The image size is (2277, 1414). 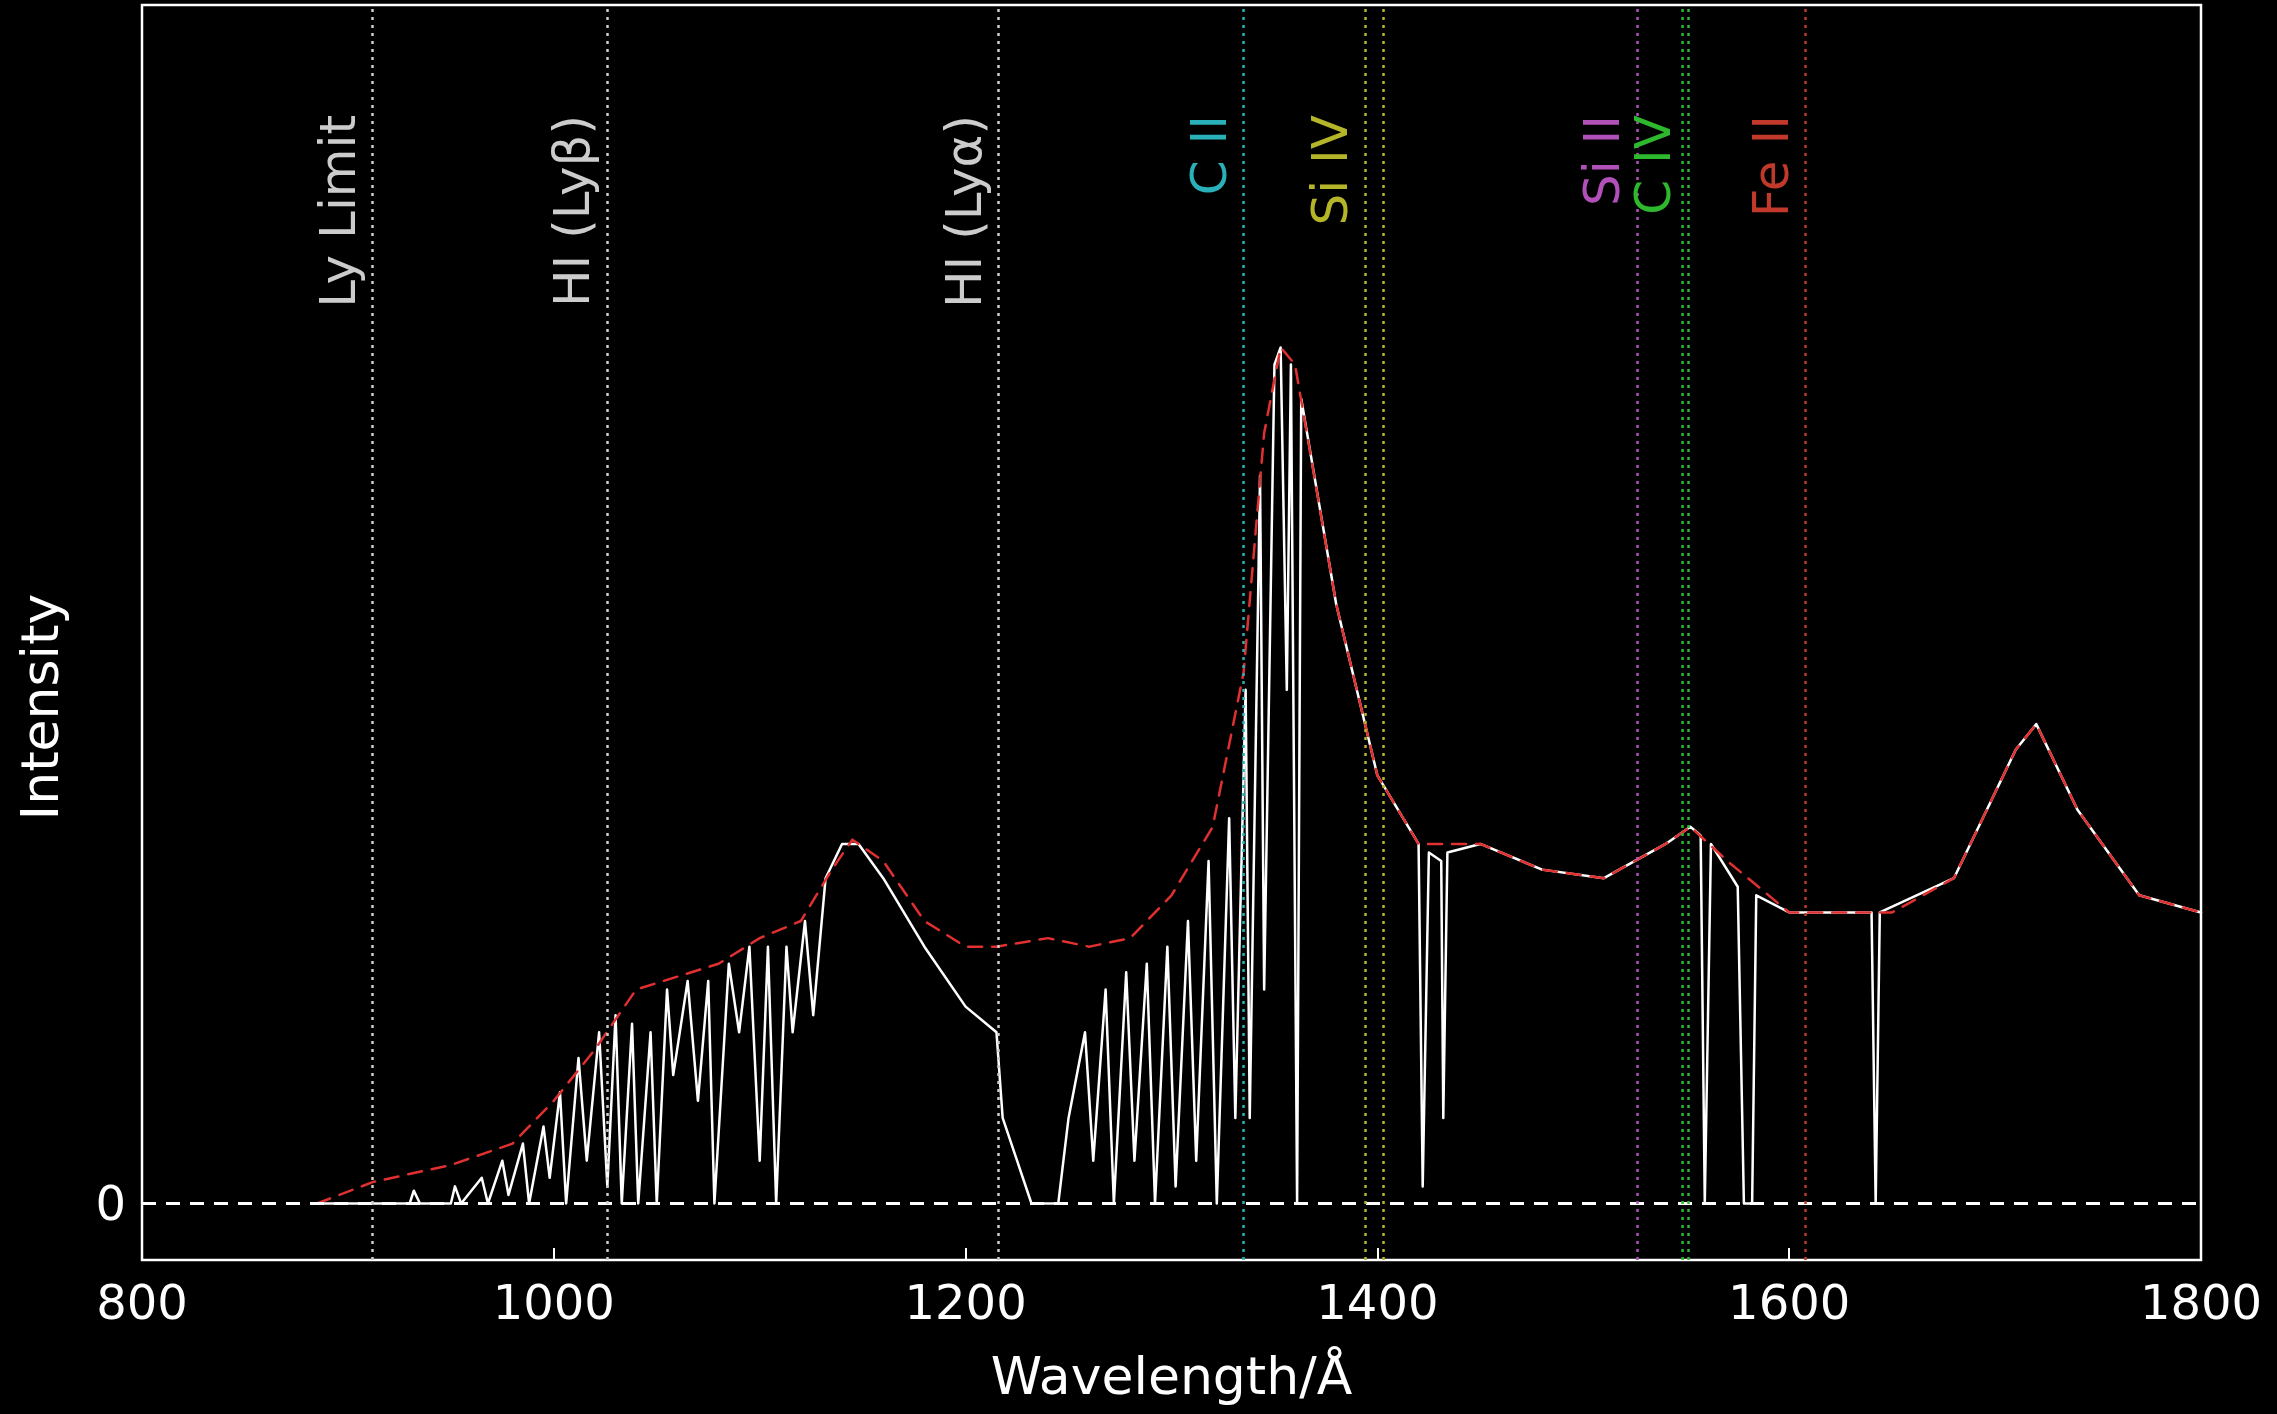 What do you see at coordinates (572, 211) in the screenshot?
I see `ref-line-label: HI (Lyβ)` at bounding box center [572, 211].